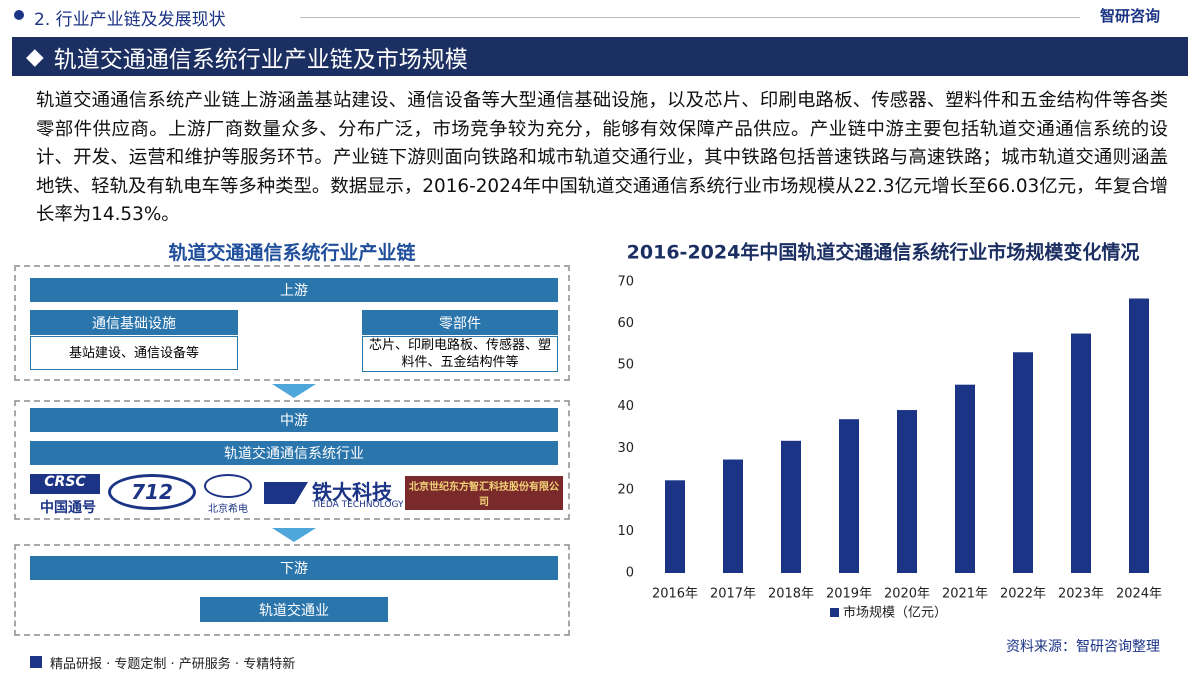 This screenshot has height=675, width=1200. I want to click on y-tick-label: 0, so click(630, 573).